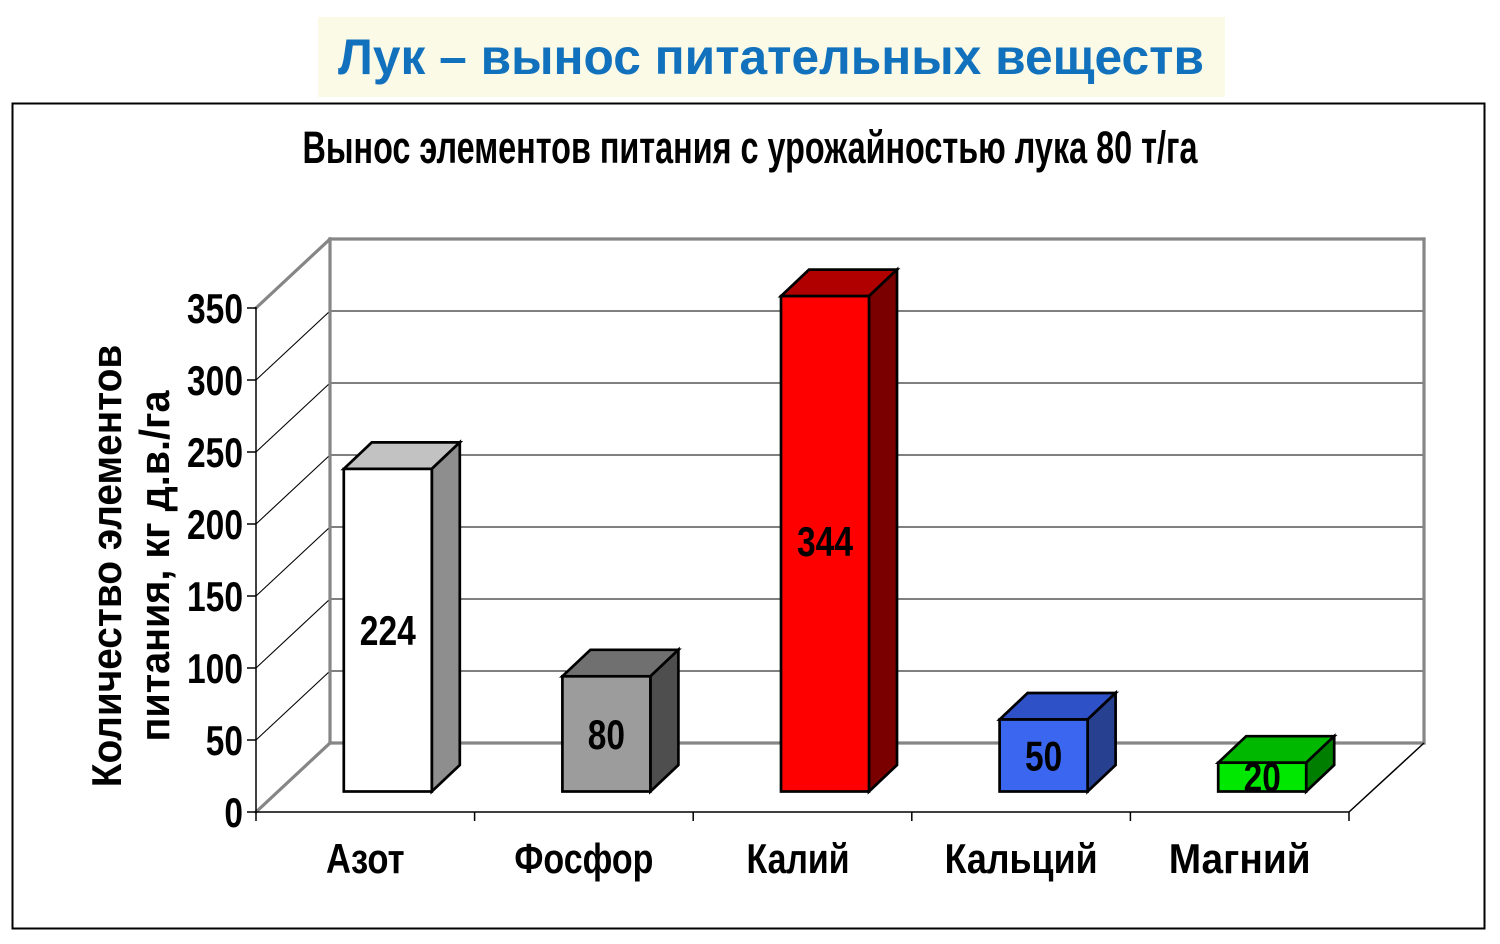 The height and width of the screenshot is (944, 1500). Describe the element at coordinates (583, 858) in the screenshot. I see `svg-text: Фосфор` at that location.